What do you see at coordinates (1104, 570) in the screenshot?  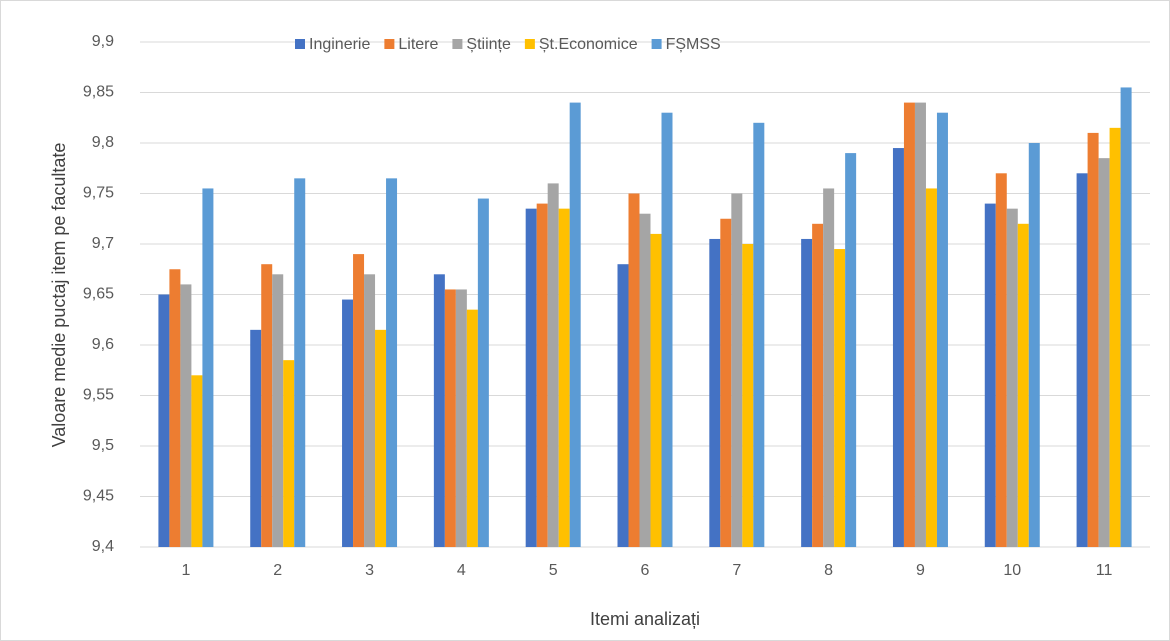 I see `x-tick-label: 11` at bounding box center [1104, 570].